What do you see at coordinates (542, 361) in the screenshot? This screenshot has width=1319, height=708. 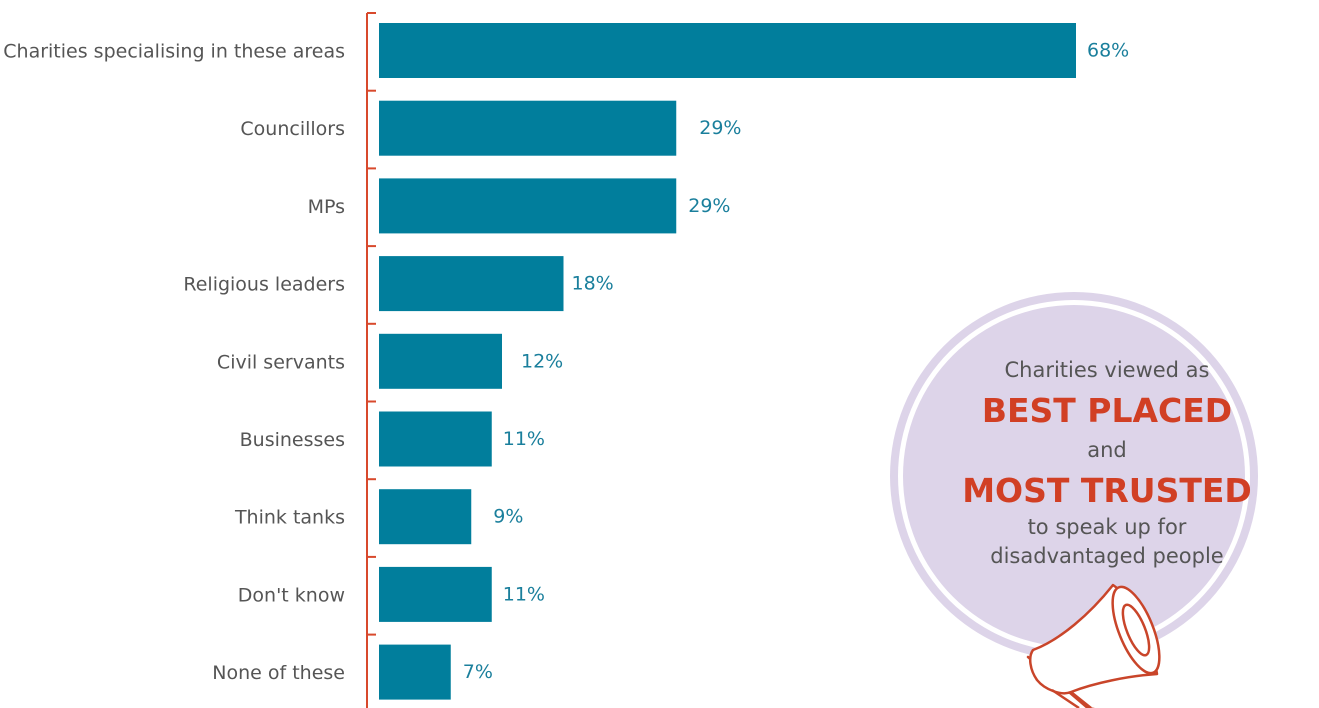 I see `value-label: 12%` at bounding box center [542, 361].